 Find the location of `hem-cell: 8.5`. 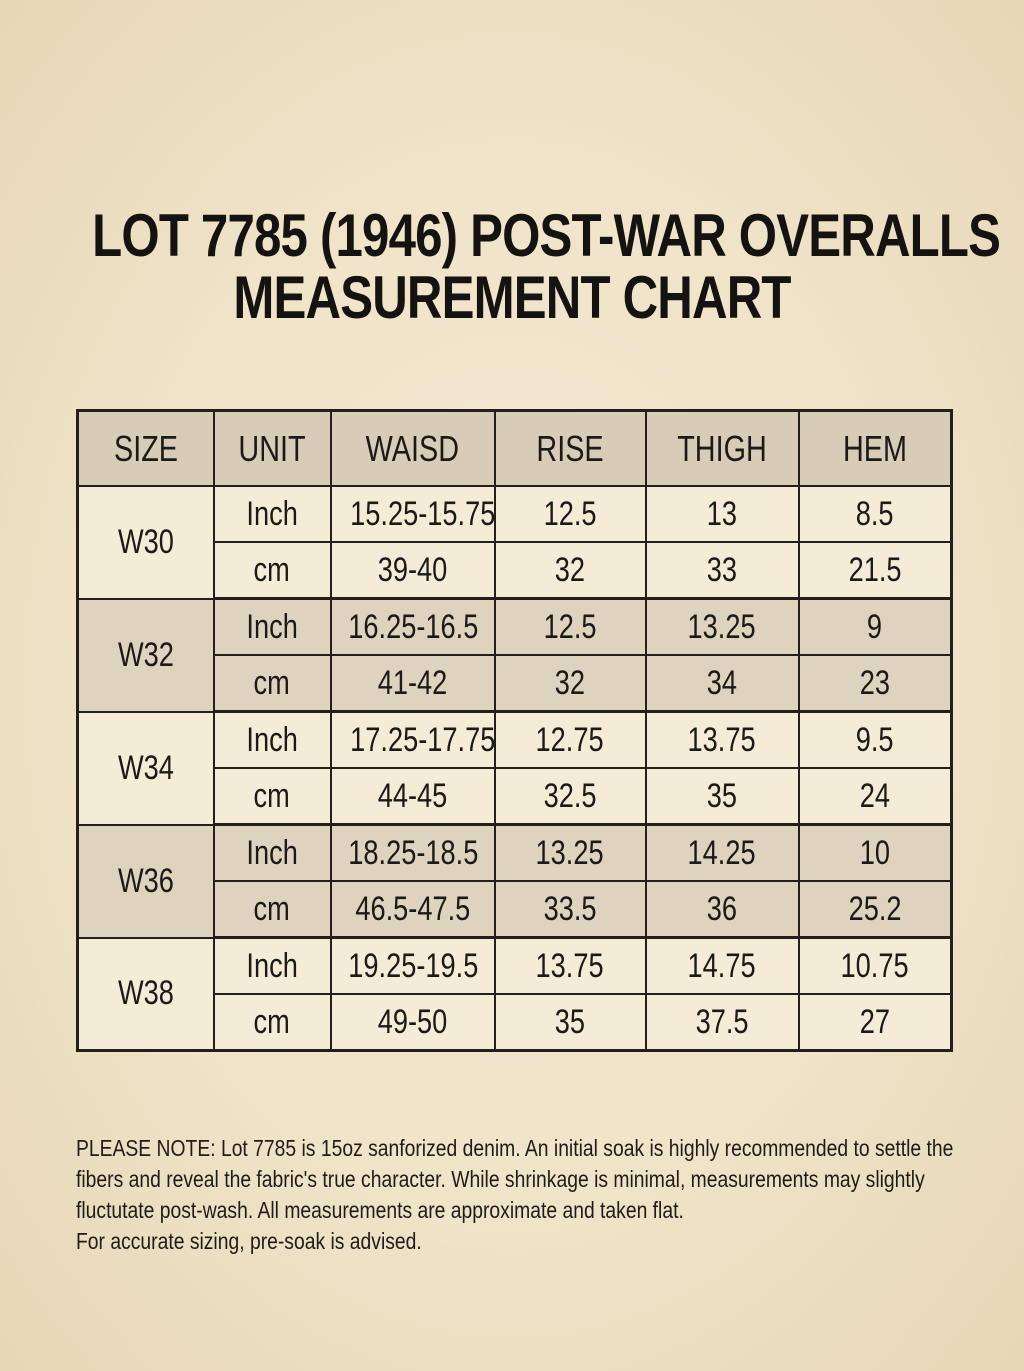

hem-cell: 8.5 is located at coordinates (875, 514).